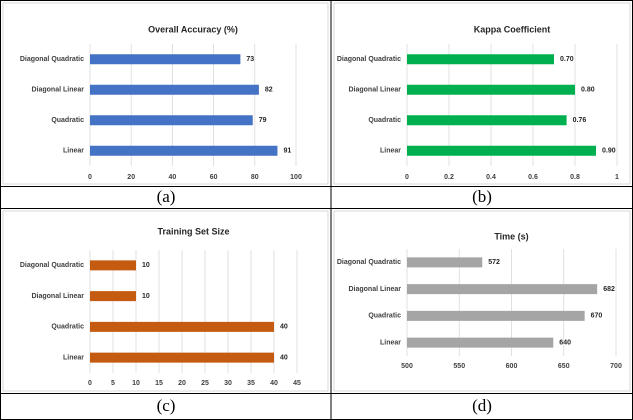 The image size is (633, 420). I want to click on x-tick-label: 60, so click(214, 177).